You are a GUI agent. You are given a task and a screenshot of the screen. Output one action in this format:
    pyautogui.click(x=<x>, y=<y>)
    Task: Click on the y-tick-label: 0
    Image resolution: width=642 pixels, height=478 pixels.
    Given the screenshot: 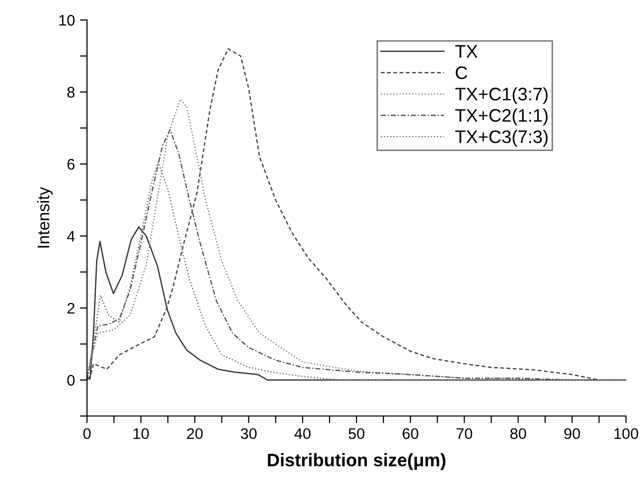 What is the action you would take?
    pyautogui.click(x=71, y=380)
    